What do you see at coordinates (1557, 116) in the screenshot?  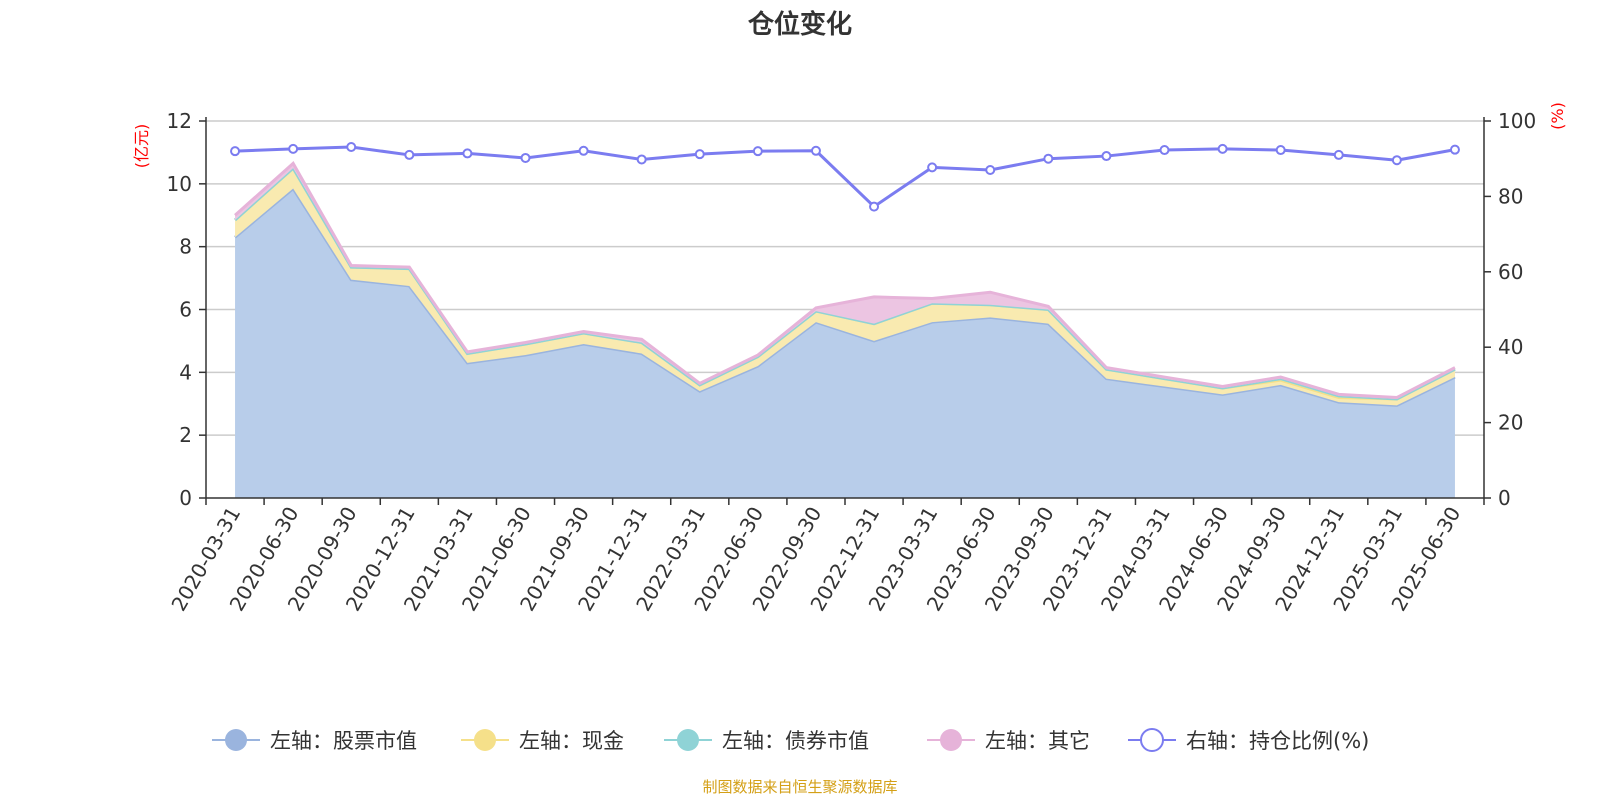 I see `right-axis-unit: (%)` at bounding box center [1557, 116].